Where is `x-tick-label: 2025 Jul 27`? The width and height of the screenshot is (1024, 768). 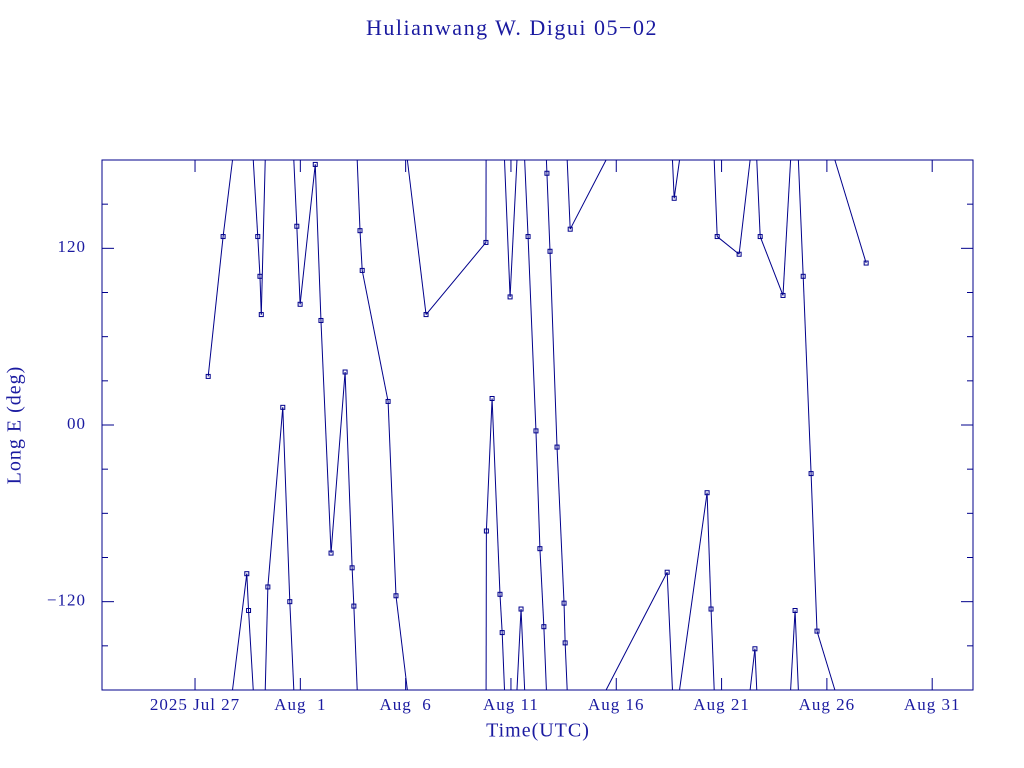
x-tick-label: 2025 Jul 27 is located at coordinates (195, 704).